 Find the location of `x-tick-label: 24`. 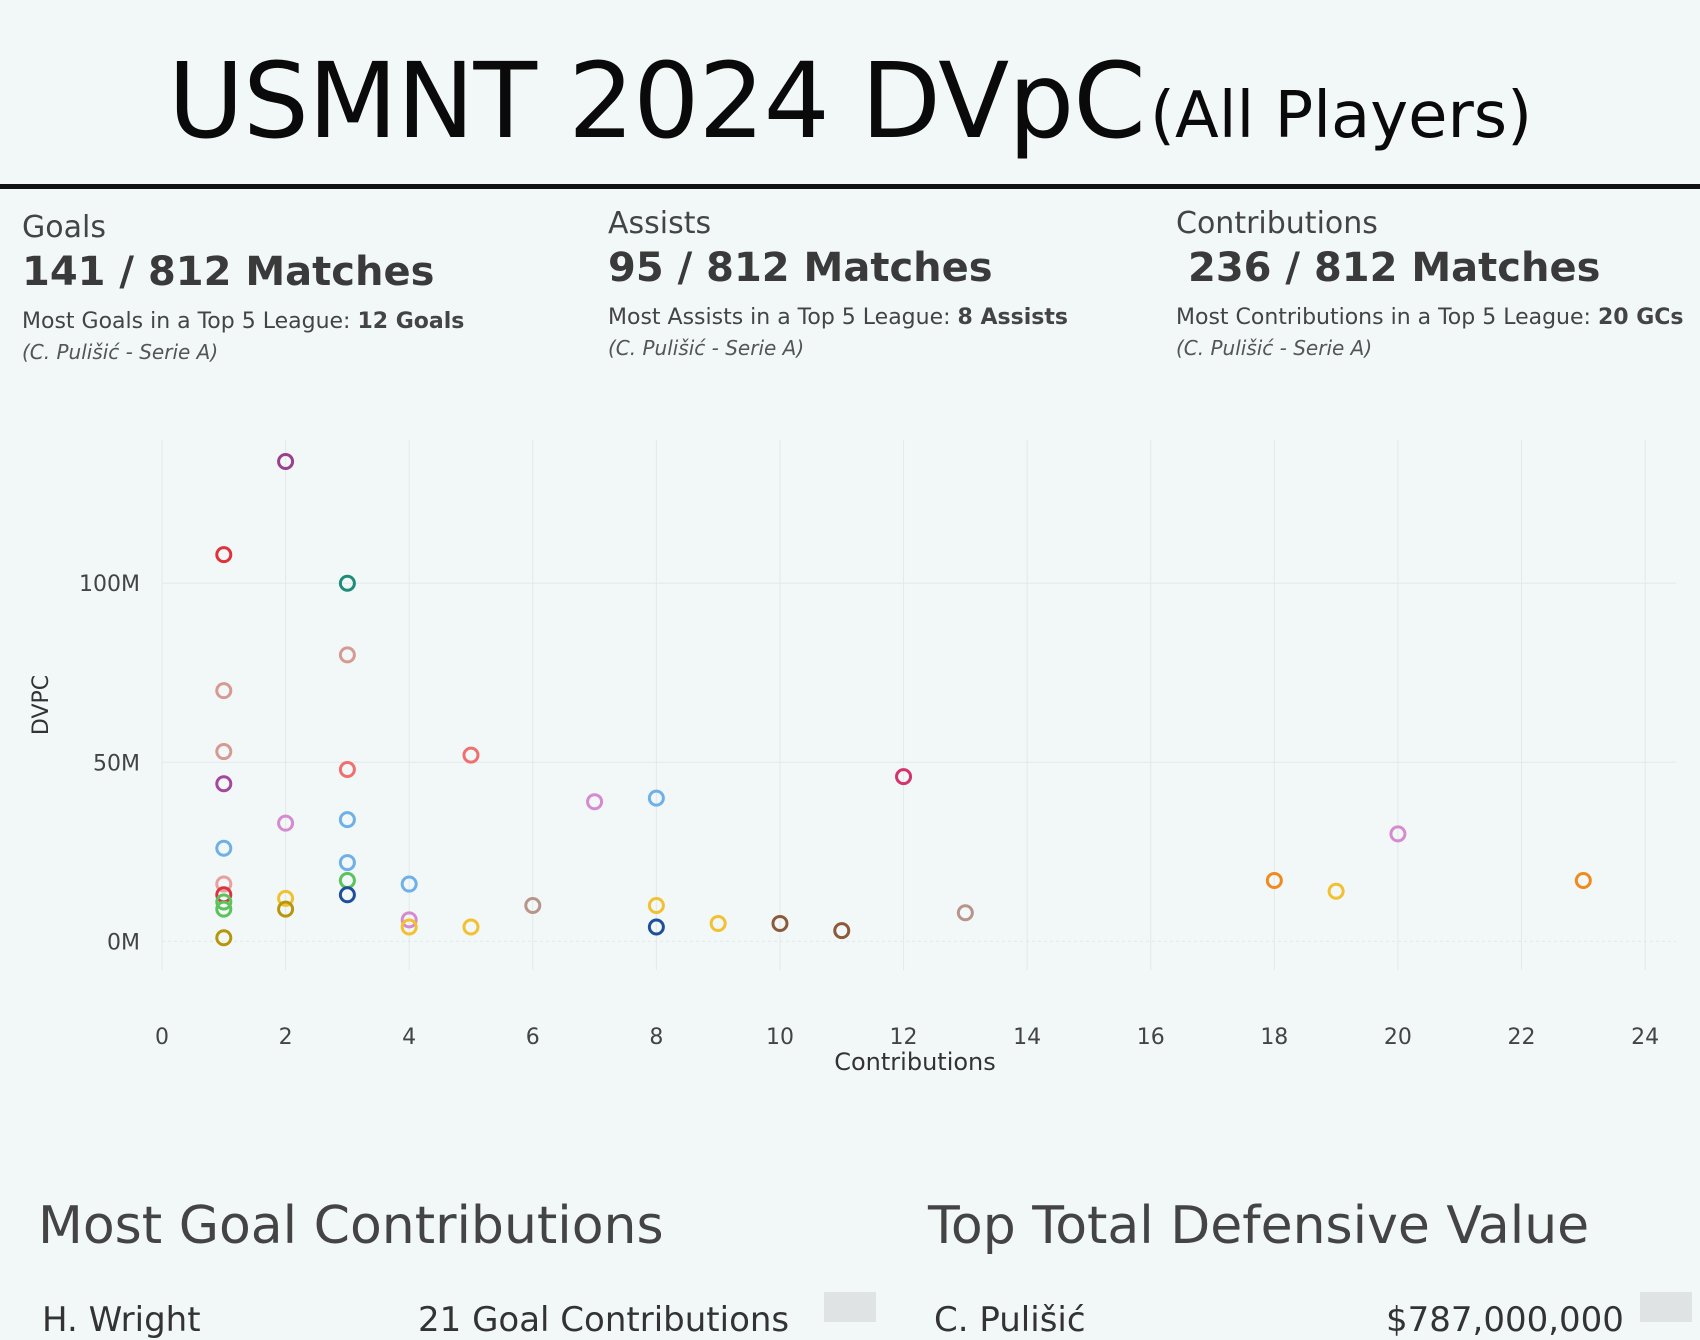

x-tick-label: 24 is located at coordinates (1645, 1037).